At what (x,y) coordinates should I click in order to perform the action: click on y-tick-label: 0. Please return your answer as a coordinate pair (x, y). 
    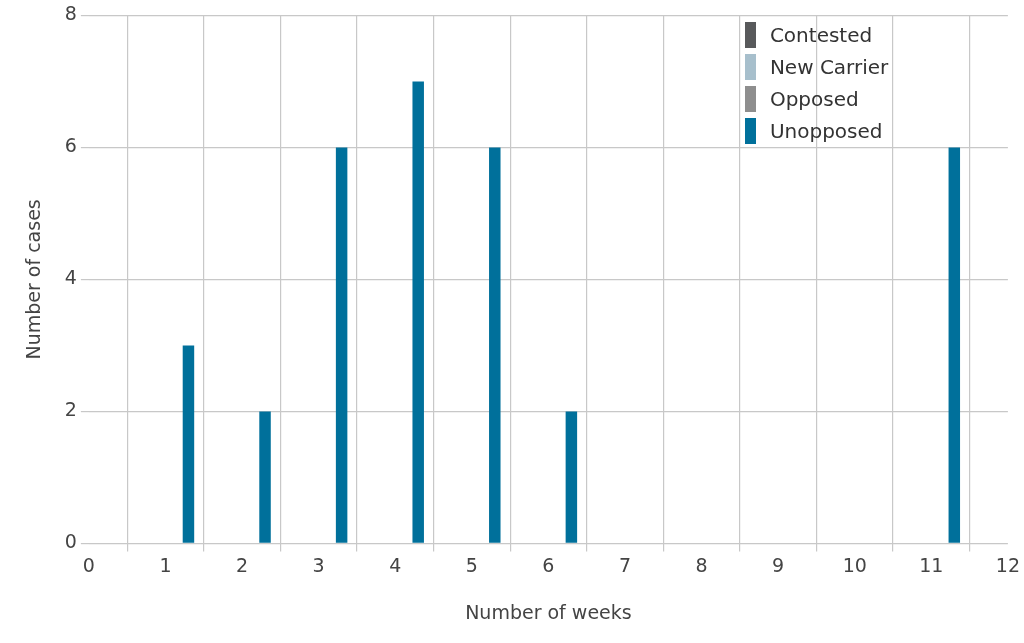
    Looking at the image, I should click on (70, 541).